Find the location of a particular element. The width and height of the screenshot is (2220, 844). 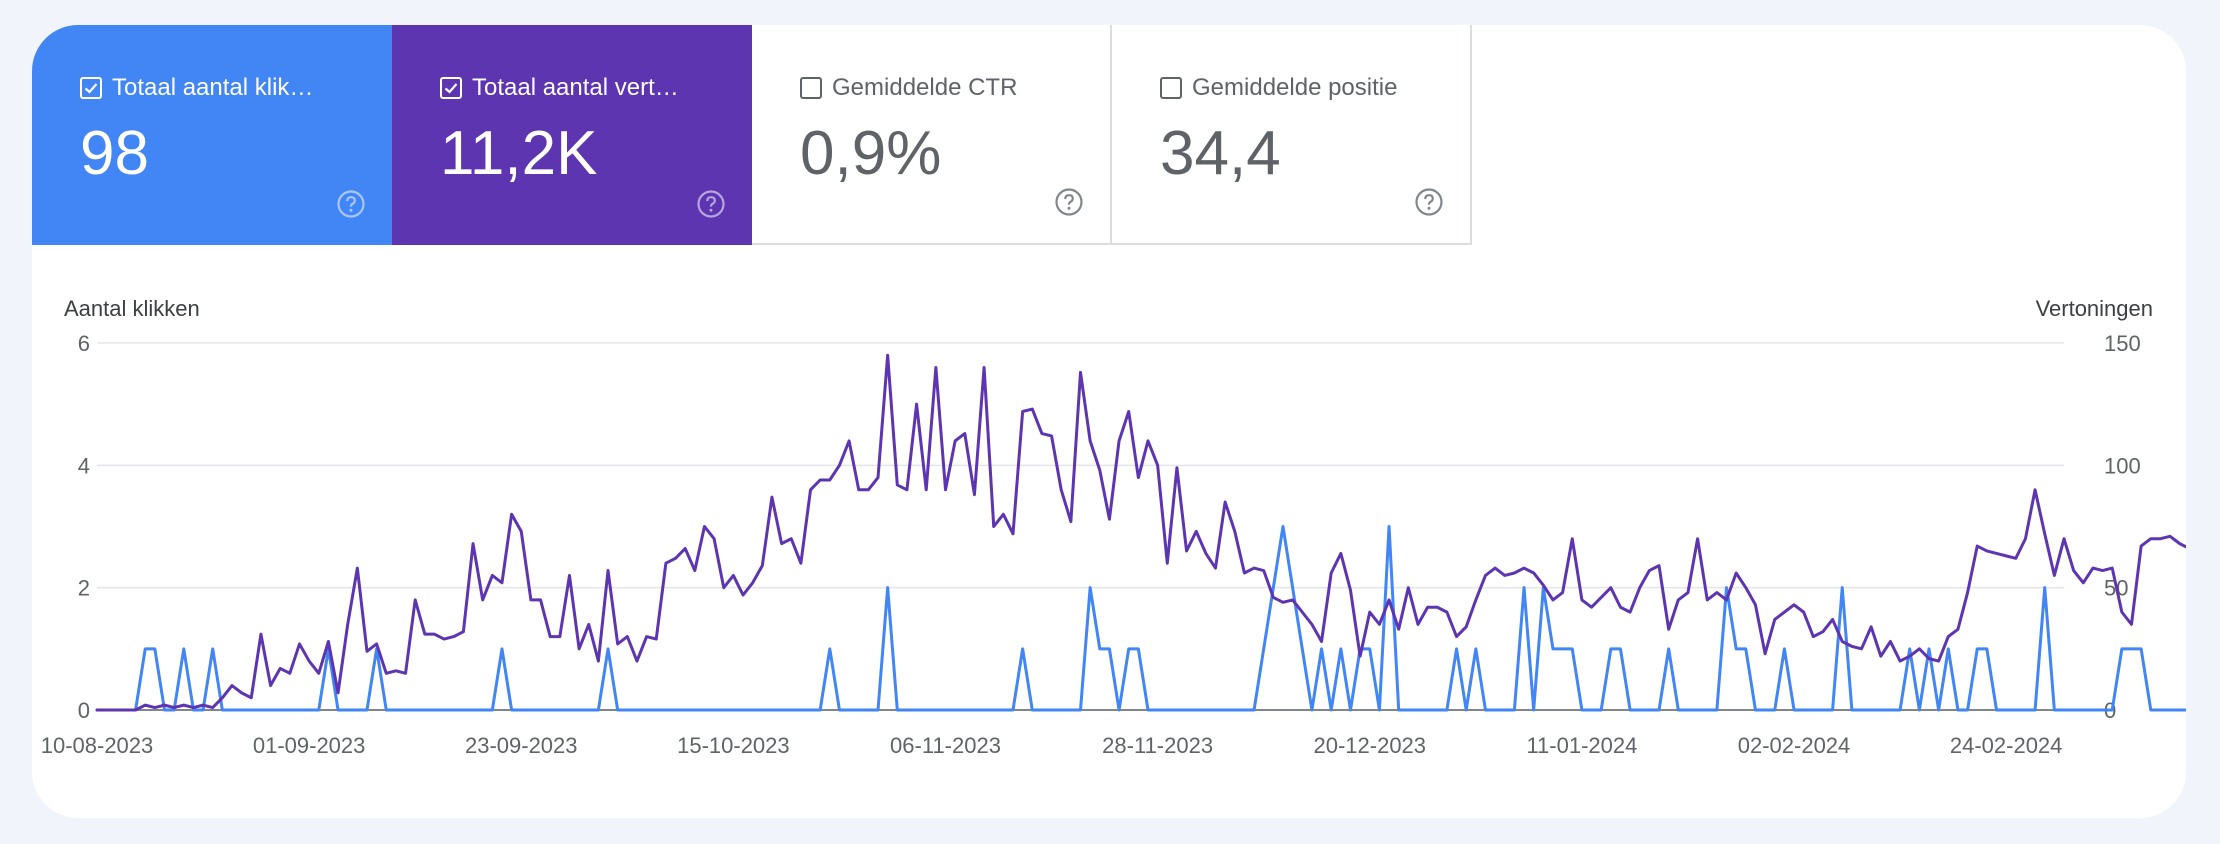

x-tick-label: 28-11-2023 is located at coordinates (1157, 745).